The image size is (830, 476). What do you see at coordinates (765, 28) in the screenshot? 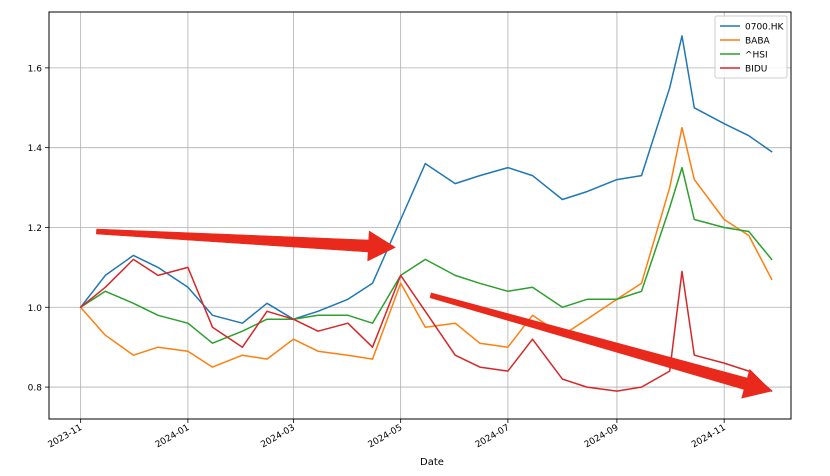
I see `legend-label: 0700.HK` at bounding box center [765, 28].